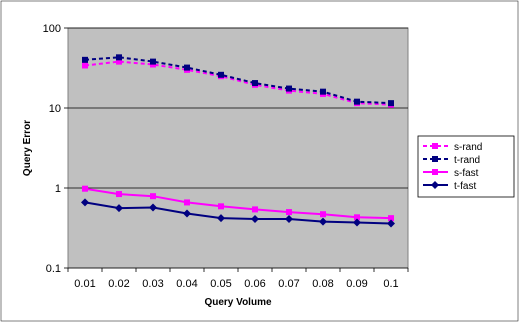  I want to click on y-tick-label: 10, so click(55, 109).